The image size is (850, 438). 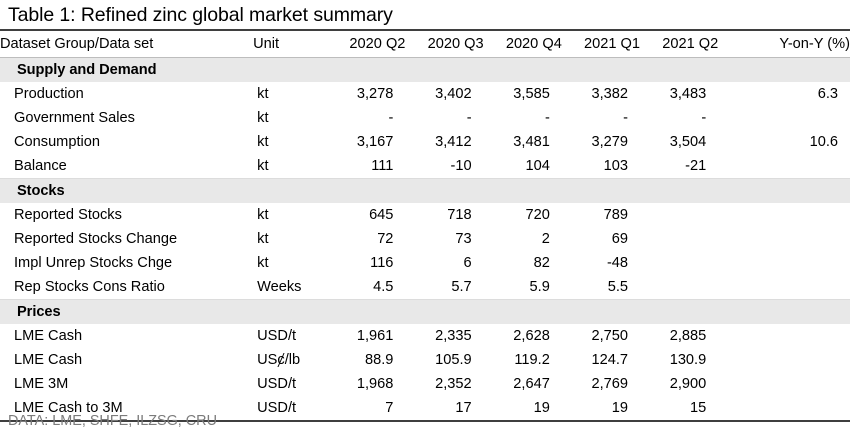 What do you see at coordinates (453, 142) in the screenshot?
I see `cell-value: 3,412` at bounding box center [453, 142].